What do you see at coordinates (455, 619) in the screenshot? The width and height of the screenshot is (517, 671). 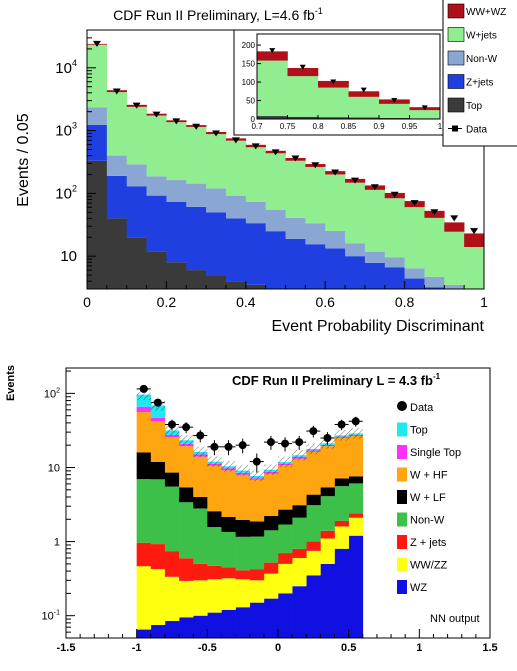 I see `nn-output-annotation: NN output` at bounding box center [455, 619].